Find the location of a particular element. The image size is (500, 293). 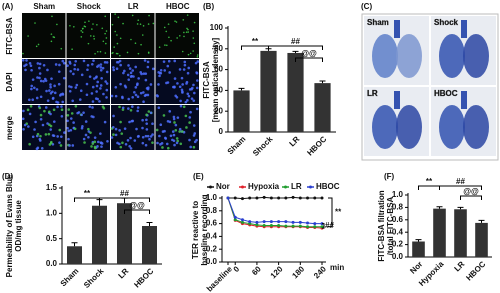

y-axis-label: FITC-BSA is located at coordinates (206, 80).